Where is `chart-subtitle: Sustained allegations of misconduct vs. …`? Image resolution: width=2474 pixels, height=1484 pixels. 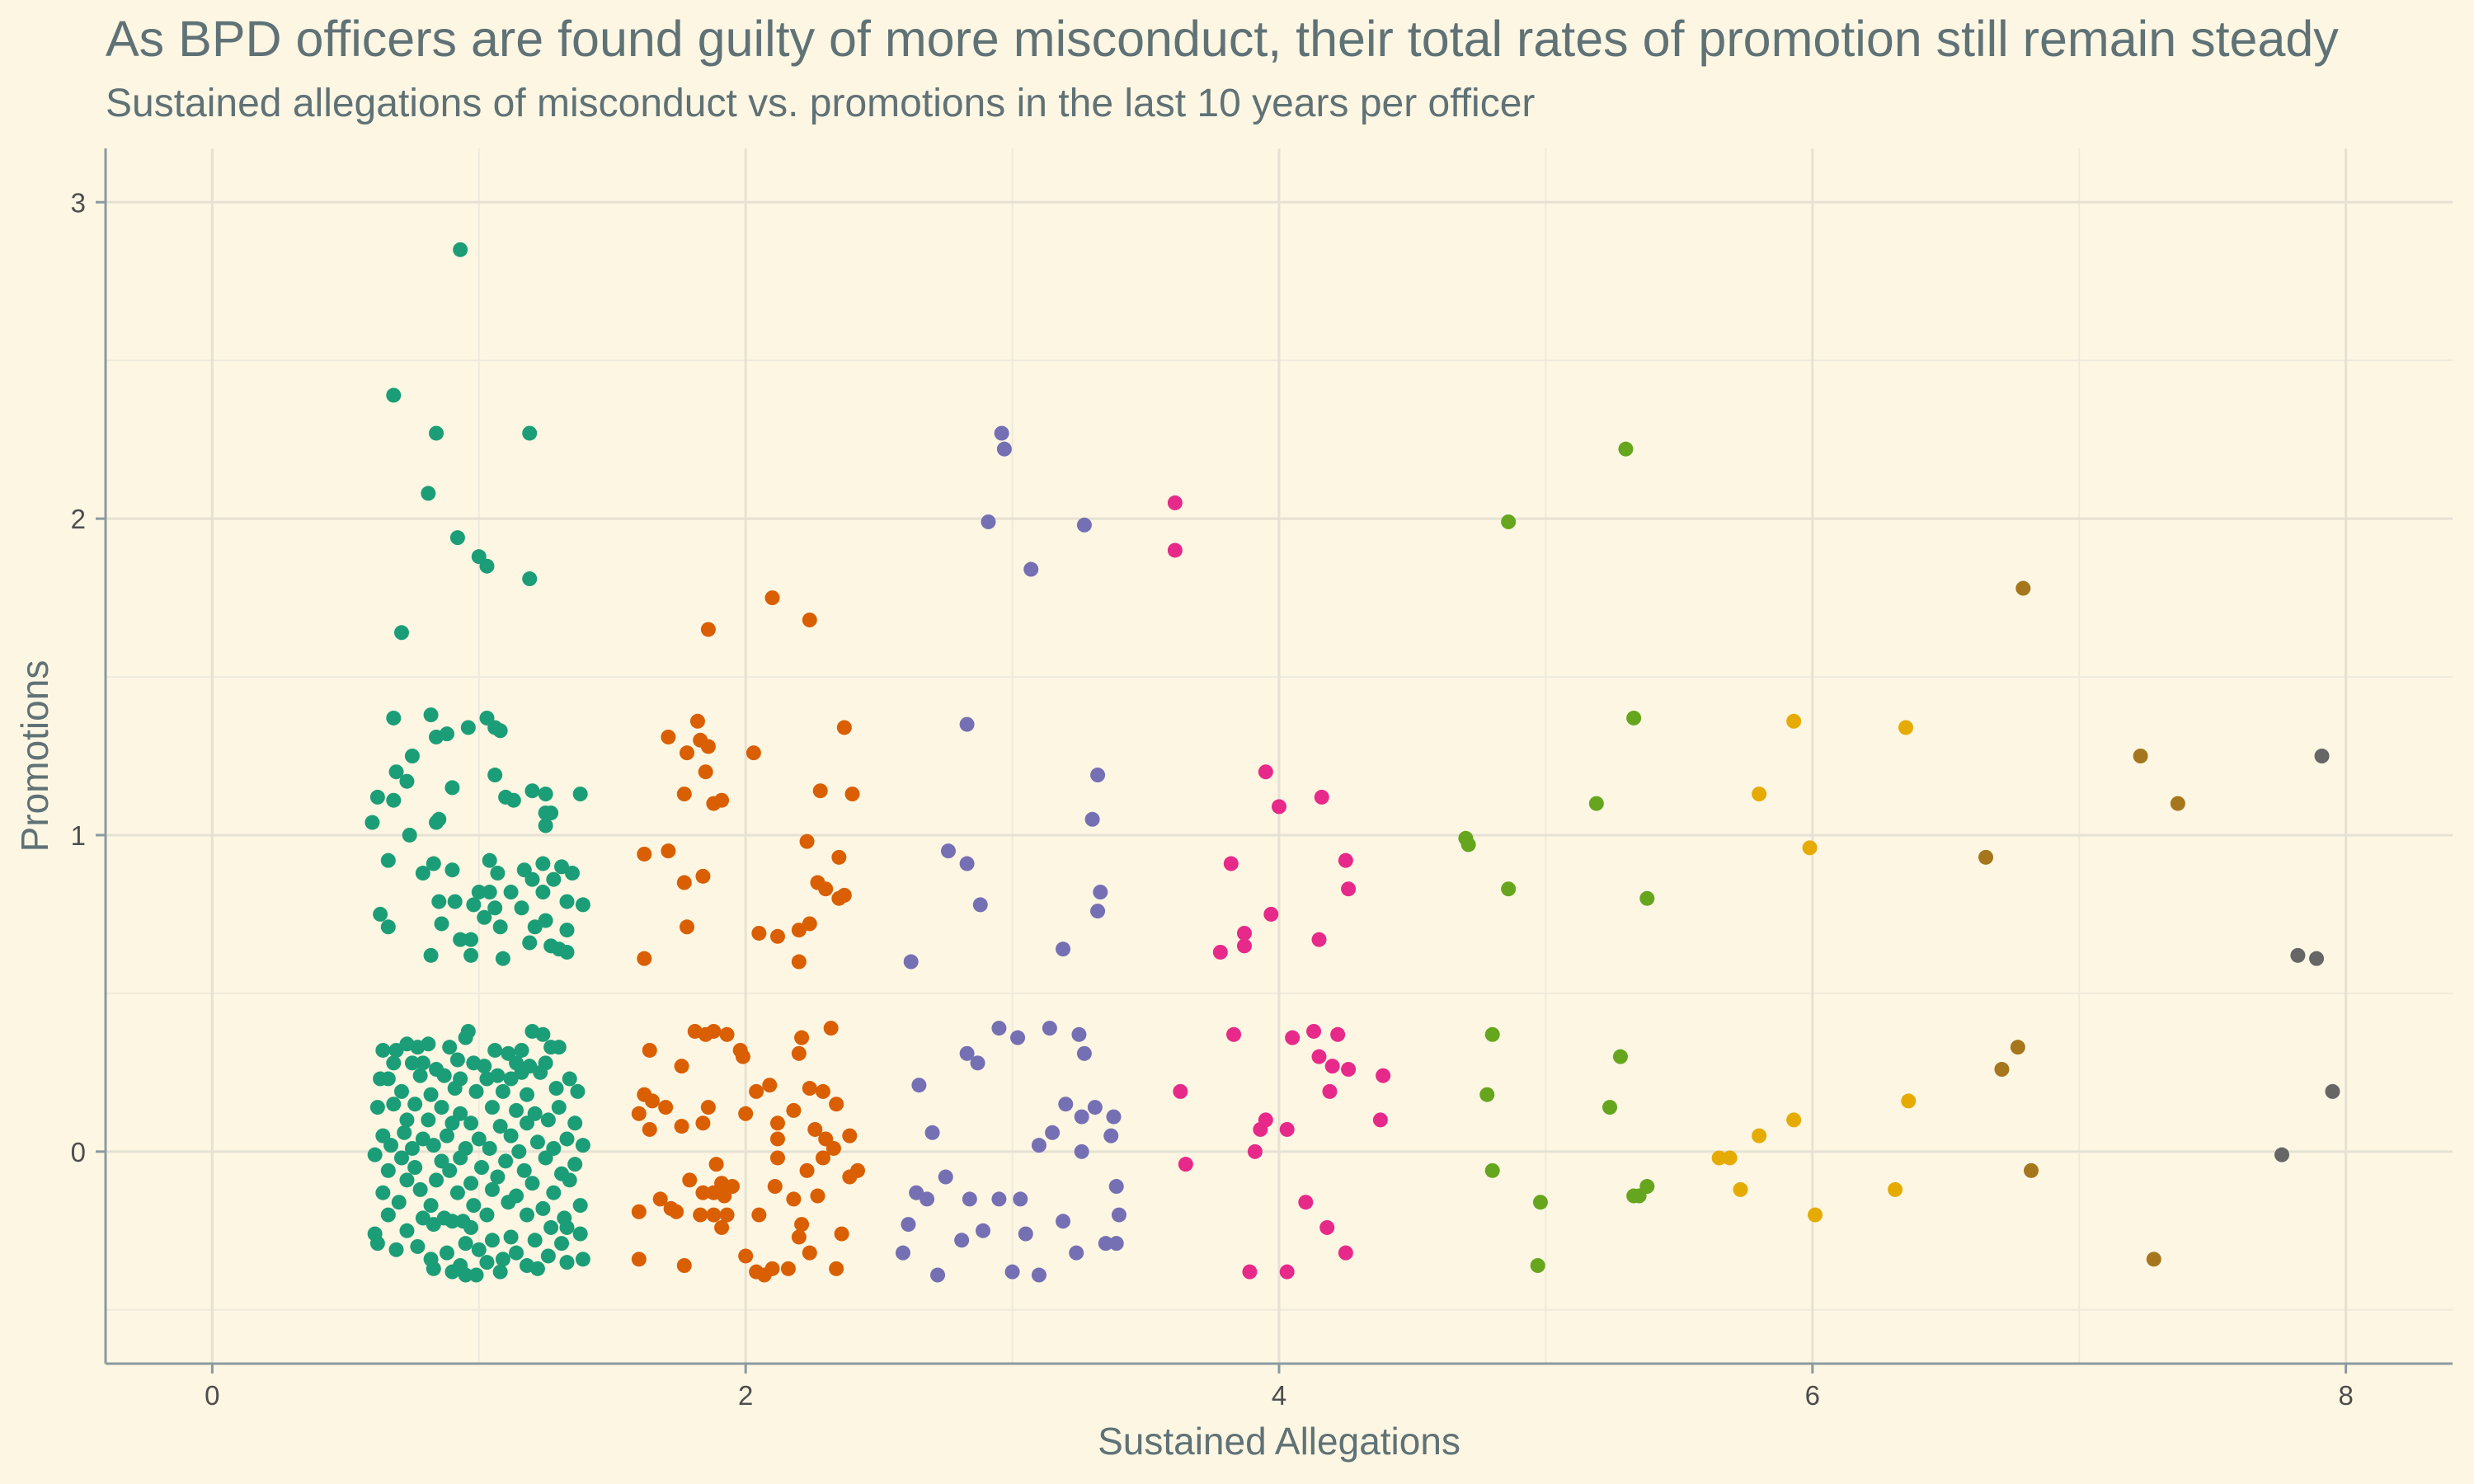
chart-subtitle: Sustained allegations of misconduct vs. … is located at coordinates (821, 103).